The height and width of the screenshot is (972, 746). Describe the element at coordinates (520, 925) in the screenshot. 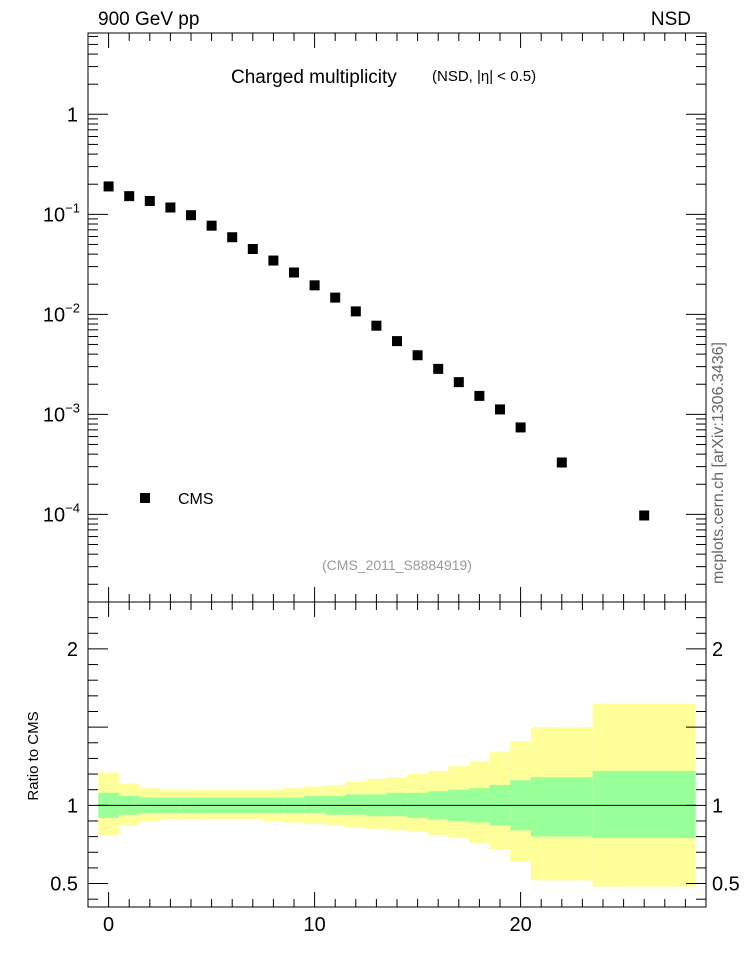

I see `x-tick-label: 20` at that location.